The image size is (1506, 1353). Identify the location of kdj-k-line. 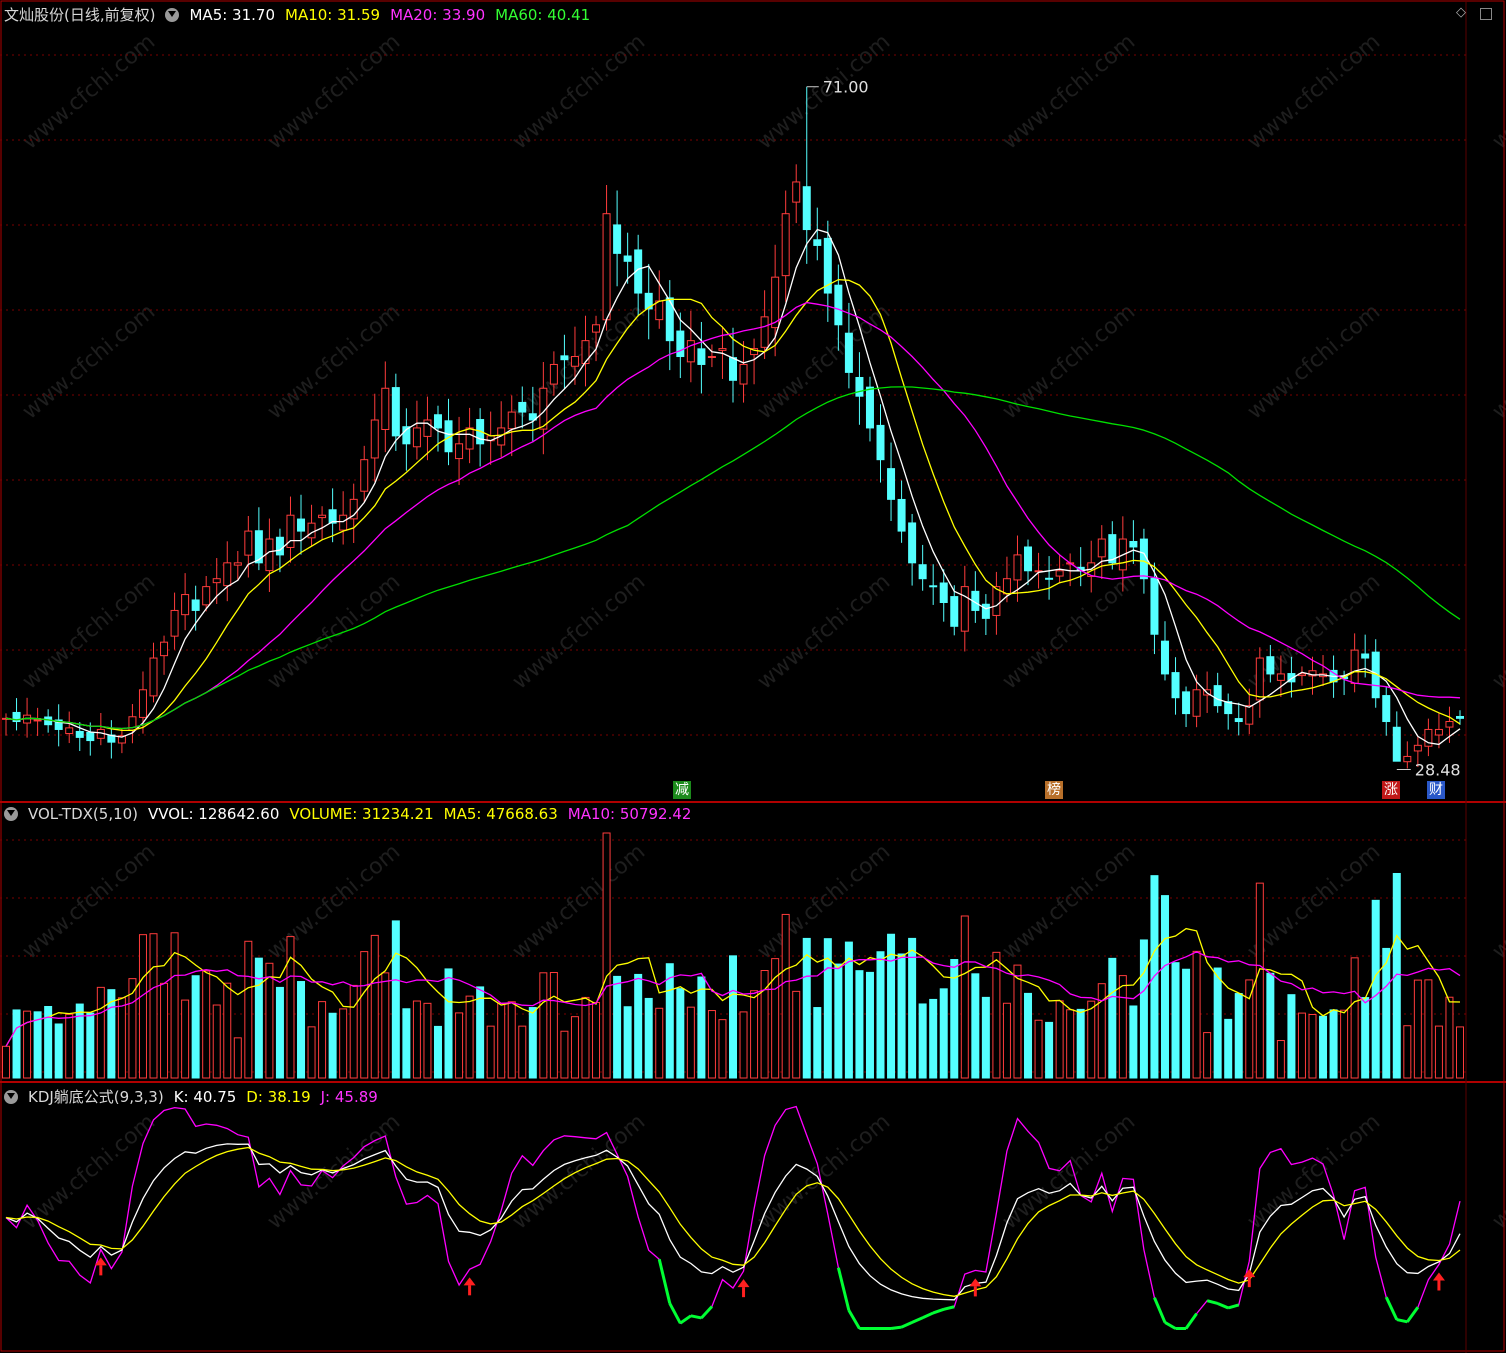
(733, 1222).